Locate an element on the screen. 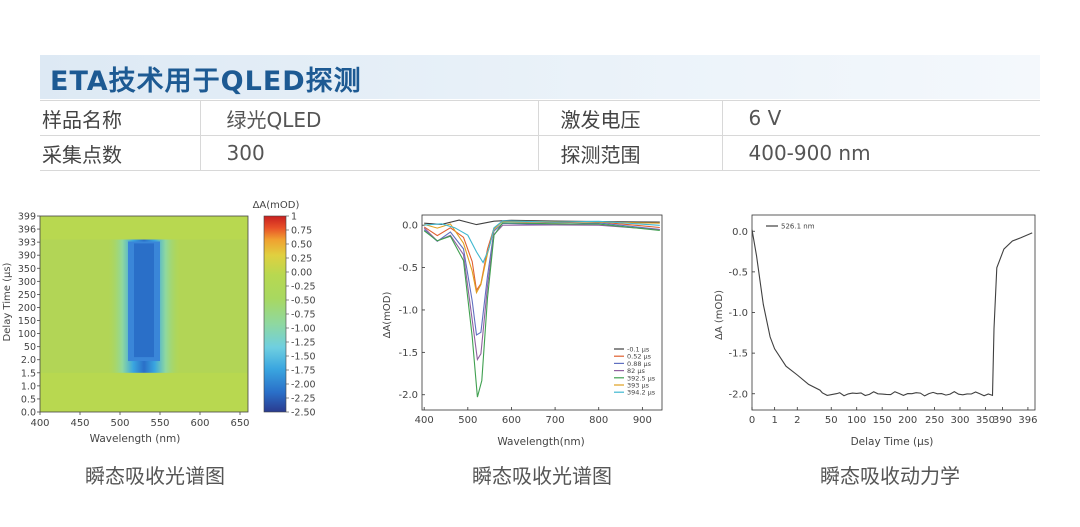 The height and width of the screenshot is (527, 1080). kinetics-y-tick-label: -2.0 is located at coordinates (738, 394).